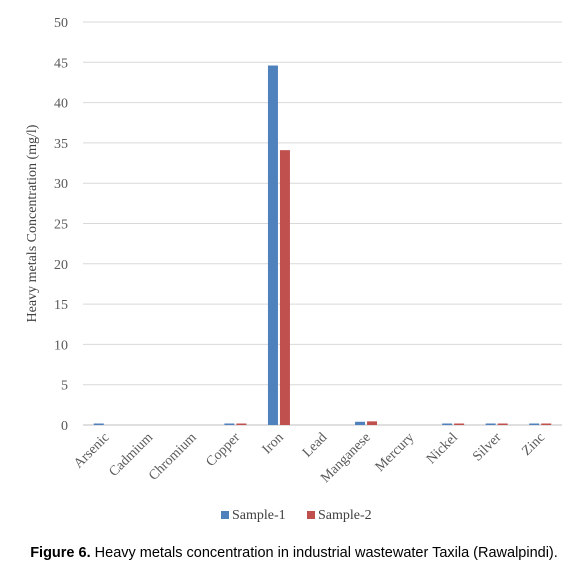  What do you see at coordinates (487, 447) in the screenshot?
I see `x-tick-label: Silver` at bounding box center [487, 447].